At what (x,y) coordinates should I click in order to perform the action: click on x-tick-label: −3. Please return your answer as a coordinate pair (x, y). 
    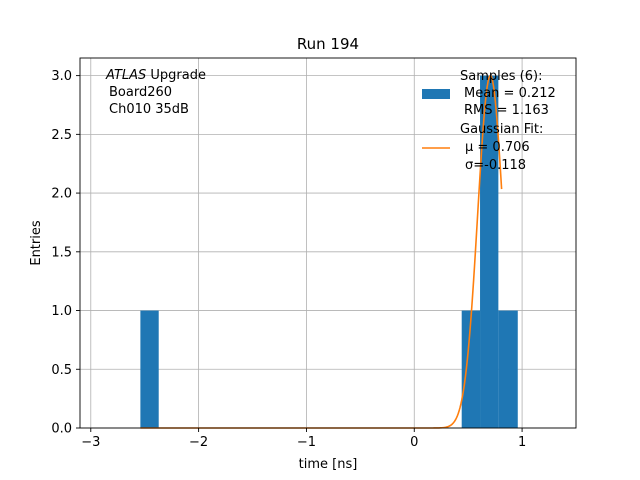
    Looking at the image, I should click on (90, 442).